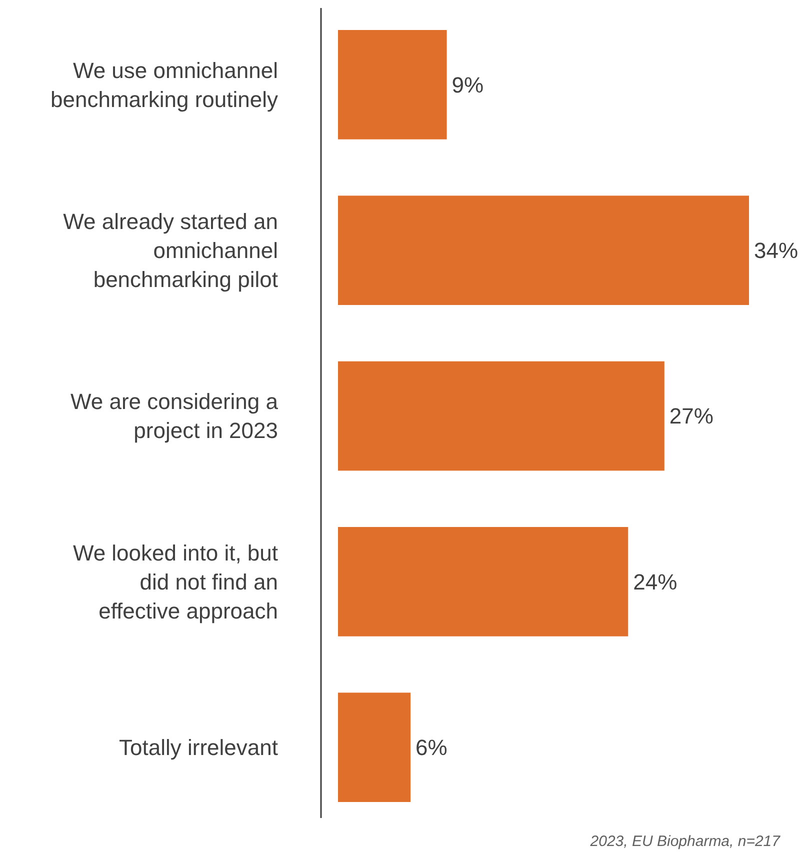 The image size is (808, 864). Describe the element at coordinates (468, 85) in the screenshot. I see `data-label: 9%` at that location.